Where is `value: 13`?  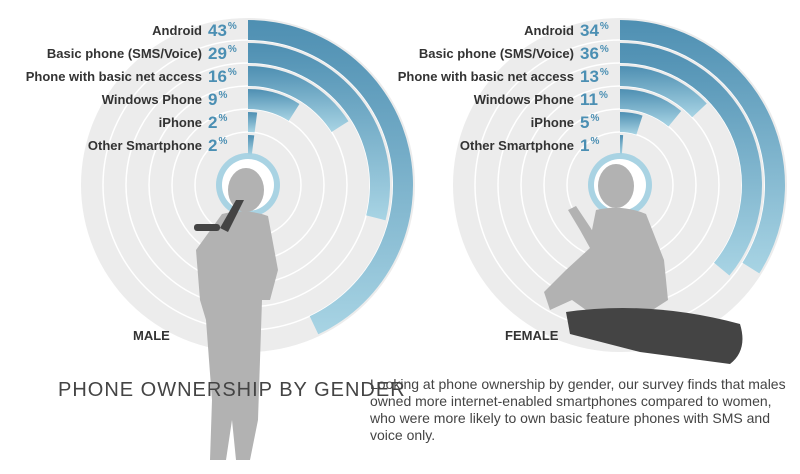
value: 13 is located at coordinates (589, 76).